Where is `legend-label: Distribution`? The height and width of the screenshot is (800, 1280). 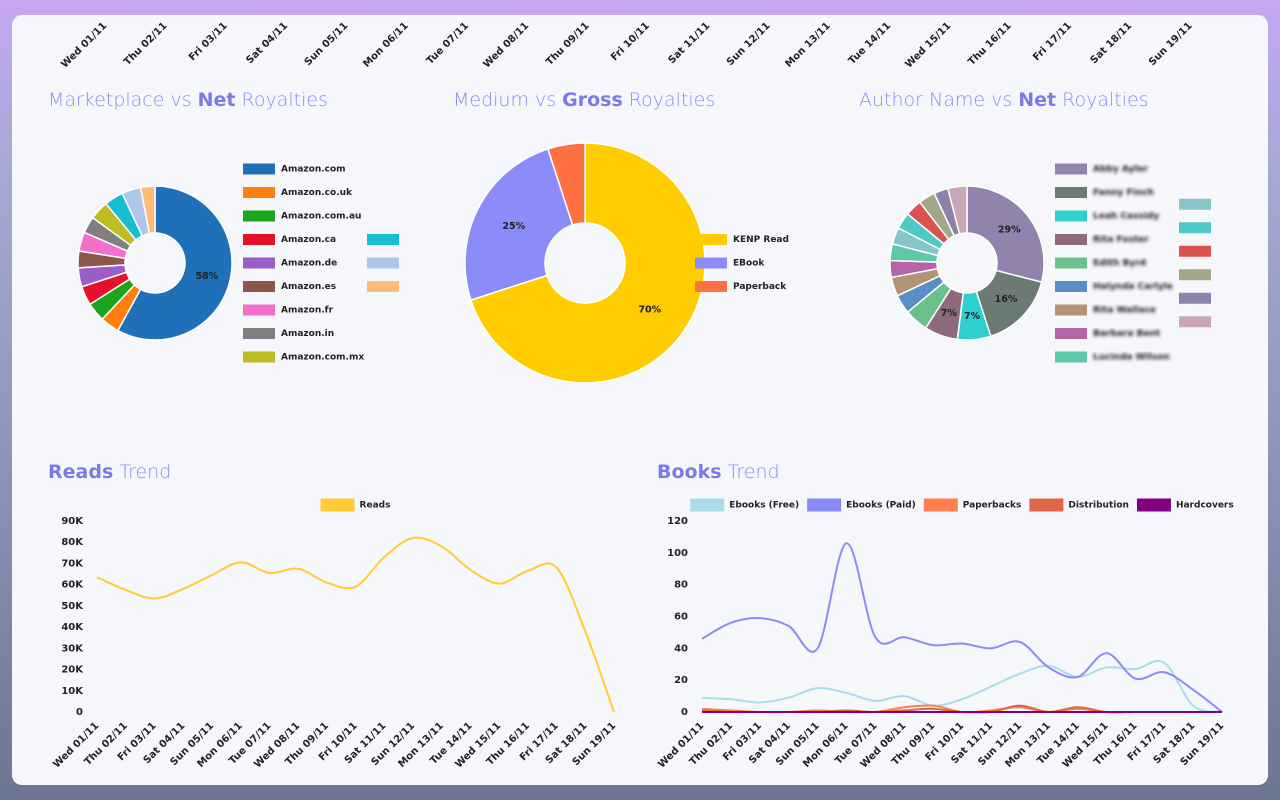 legend-label: Distribution is located at coordinates (1098, 506).